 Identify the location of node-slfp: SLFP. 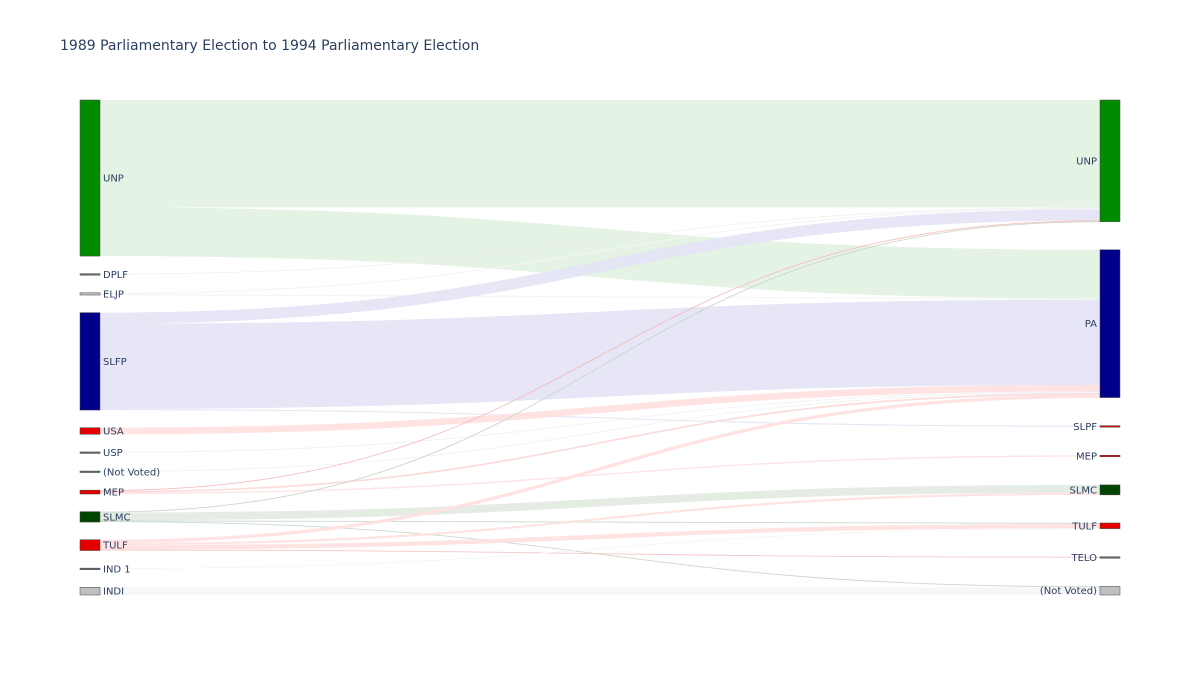
(103, 361).